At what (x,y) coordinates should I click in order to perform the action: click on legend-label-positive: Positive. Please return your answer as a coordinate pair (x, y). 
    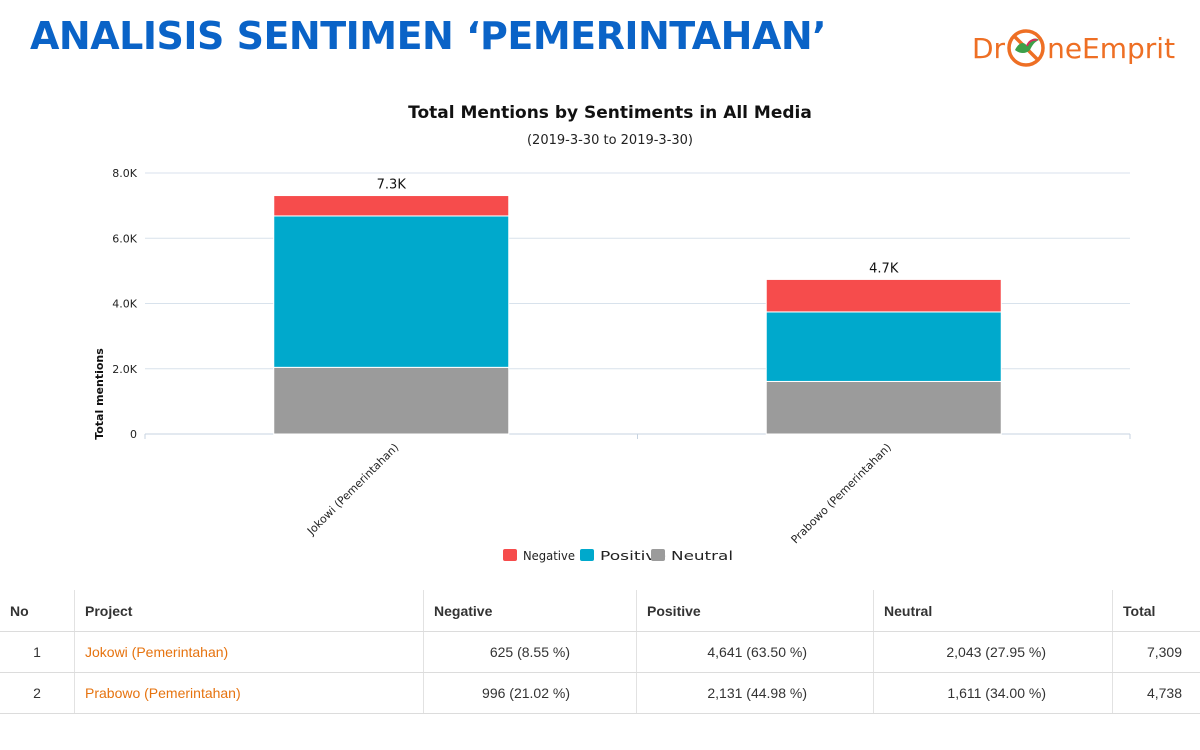
    Looking at the image, I should click on (633, 556).